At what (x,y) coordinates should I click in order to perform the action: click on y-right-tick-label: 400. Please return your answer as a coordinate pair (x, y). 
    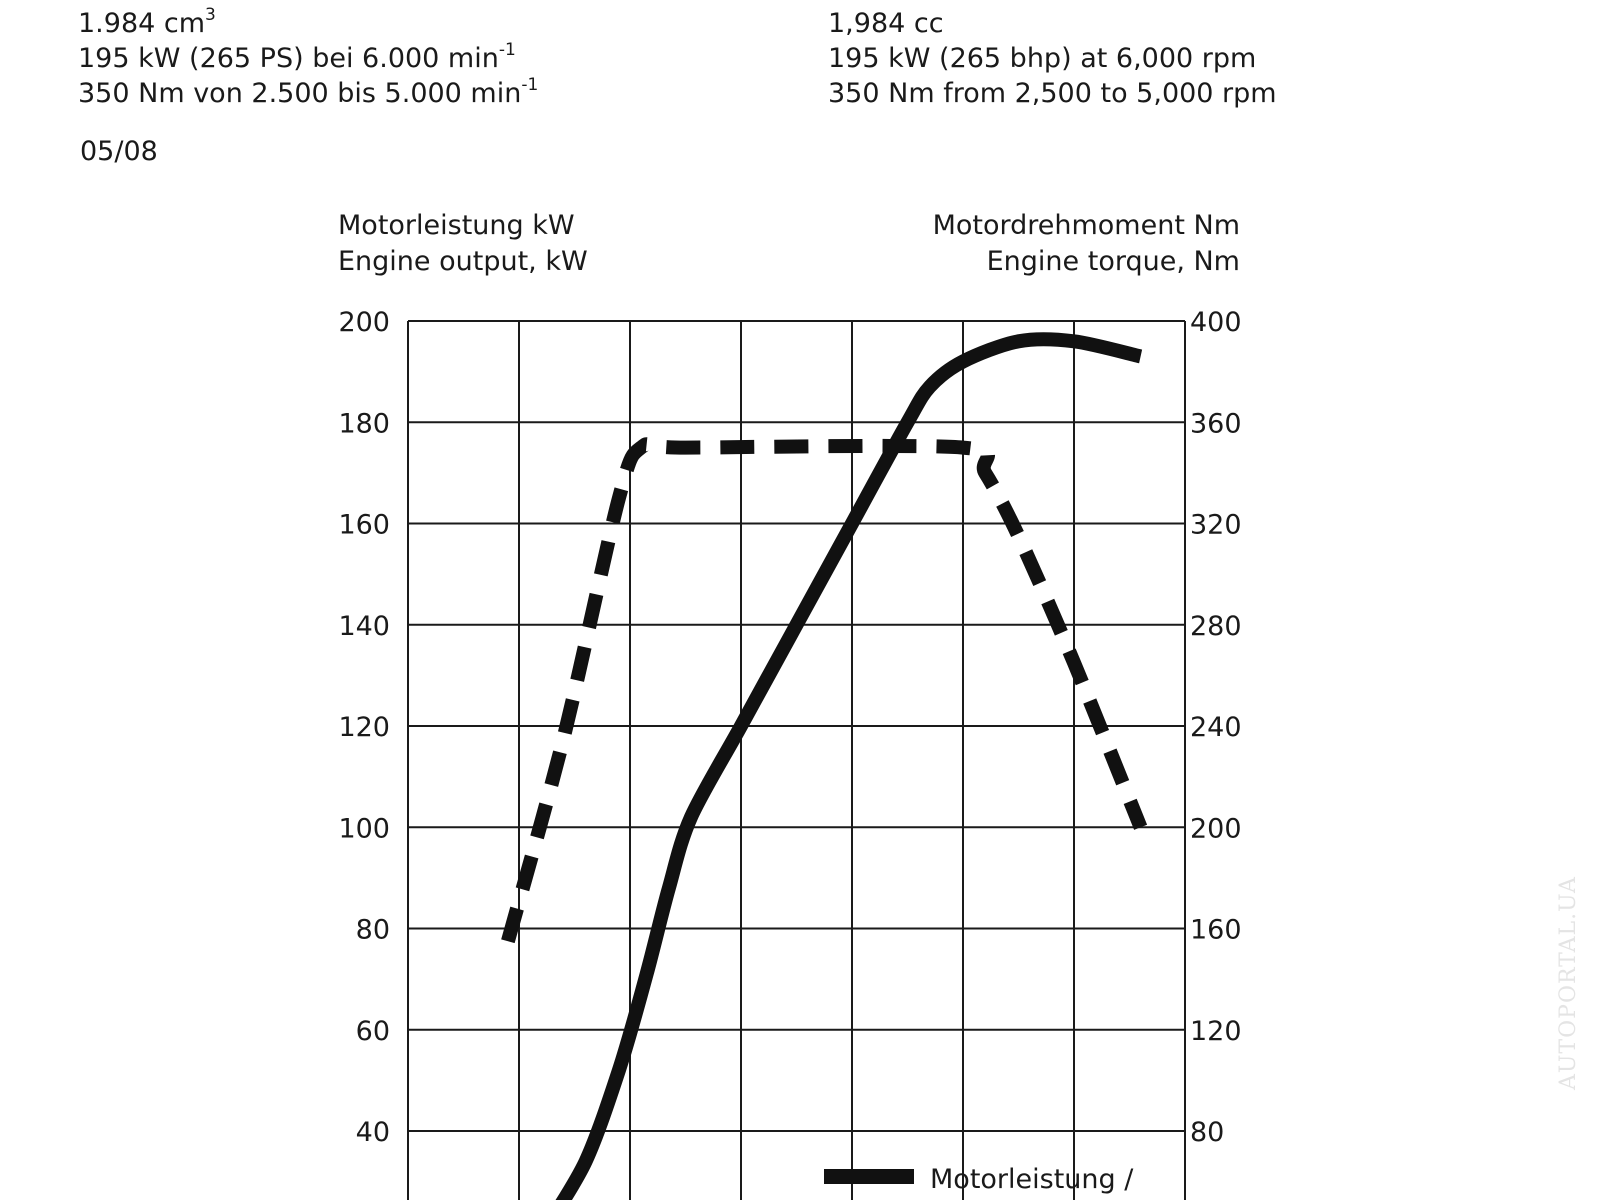
    Looking at the image, I should click on (1216, 322).